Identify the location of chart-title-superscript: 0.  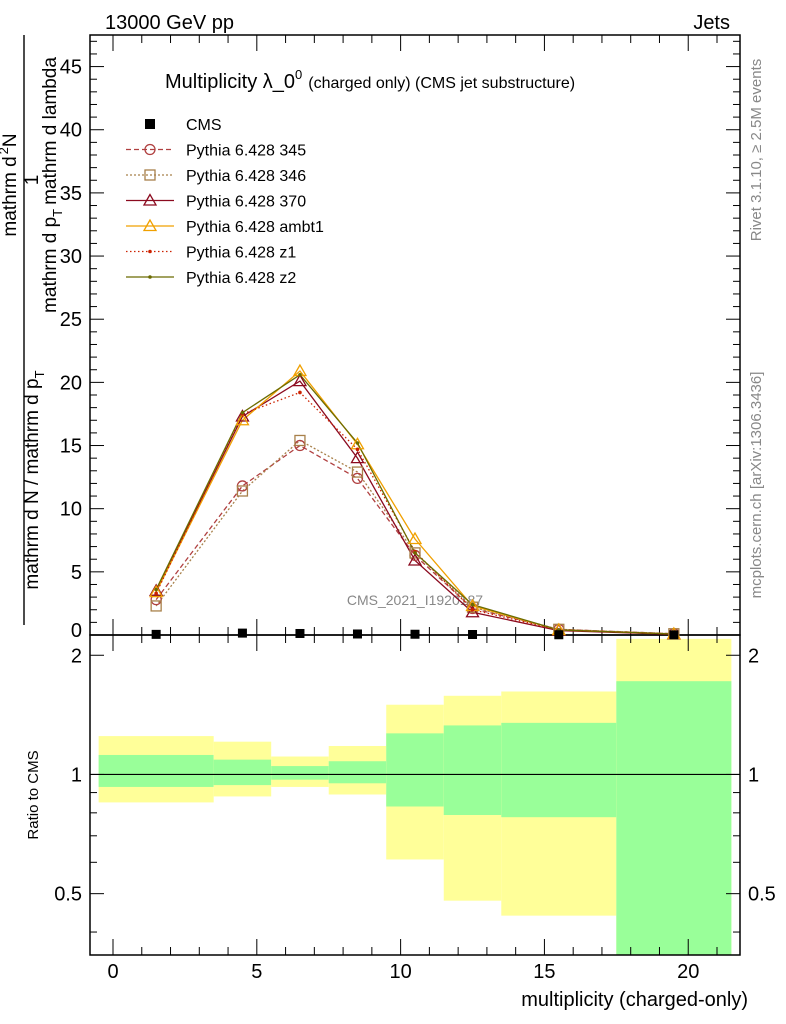
(298, 74).